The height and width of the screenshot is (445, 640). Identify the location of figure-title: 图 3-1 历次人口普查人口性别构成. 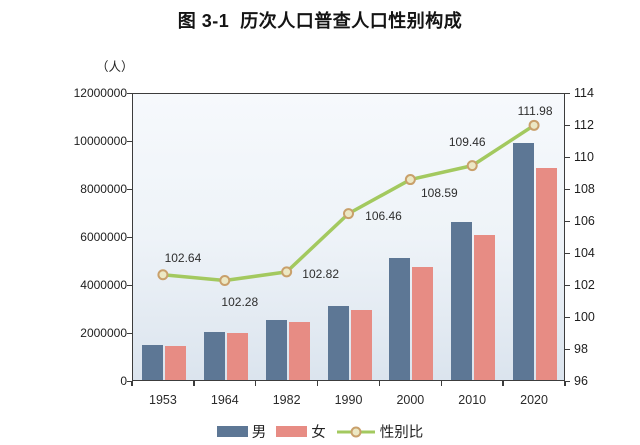
(320, 21).